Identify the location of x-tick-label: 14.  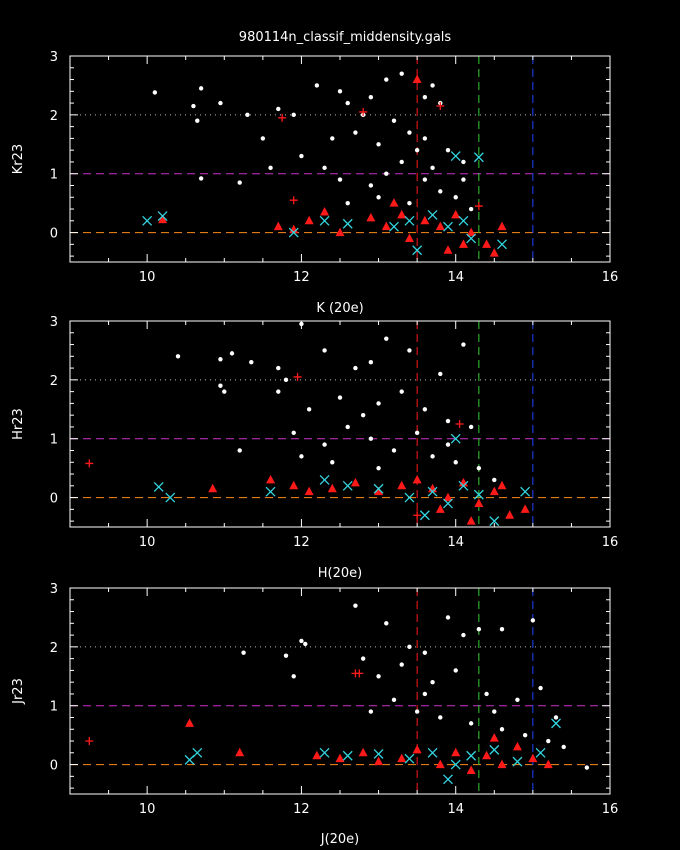
(455, 809).